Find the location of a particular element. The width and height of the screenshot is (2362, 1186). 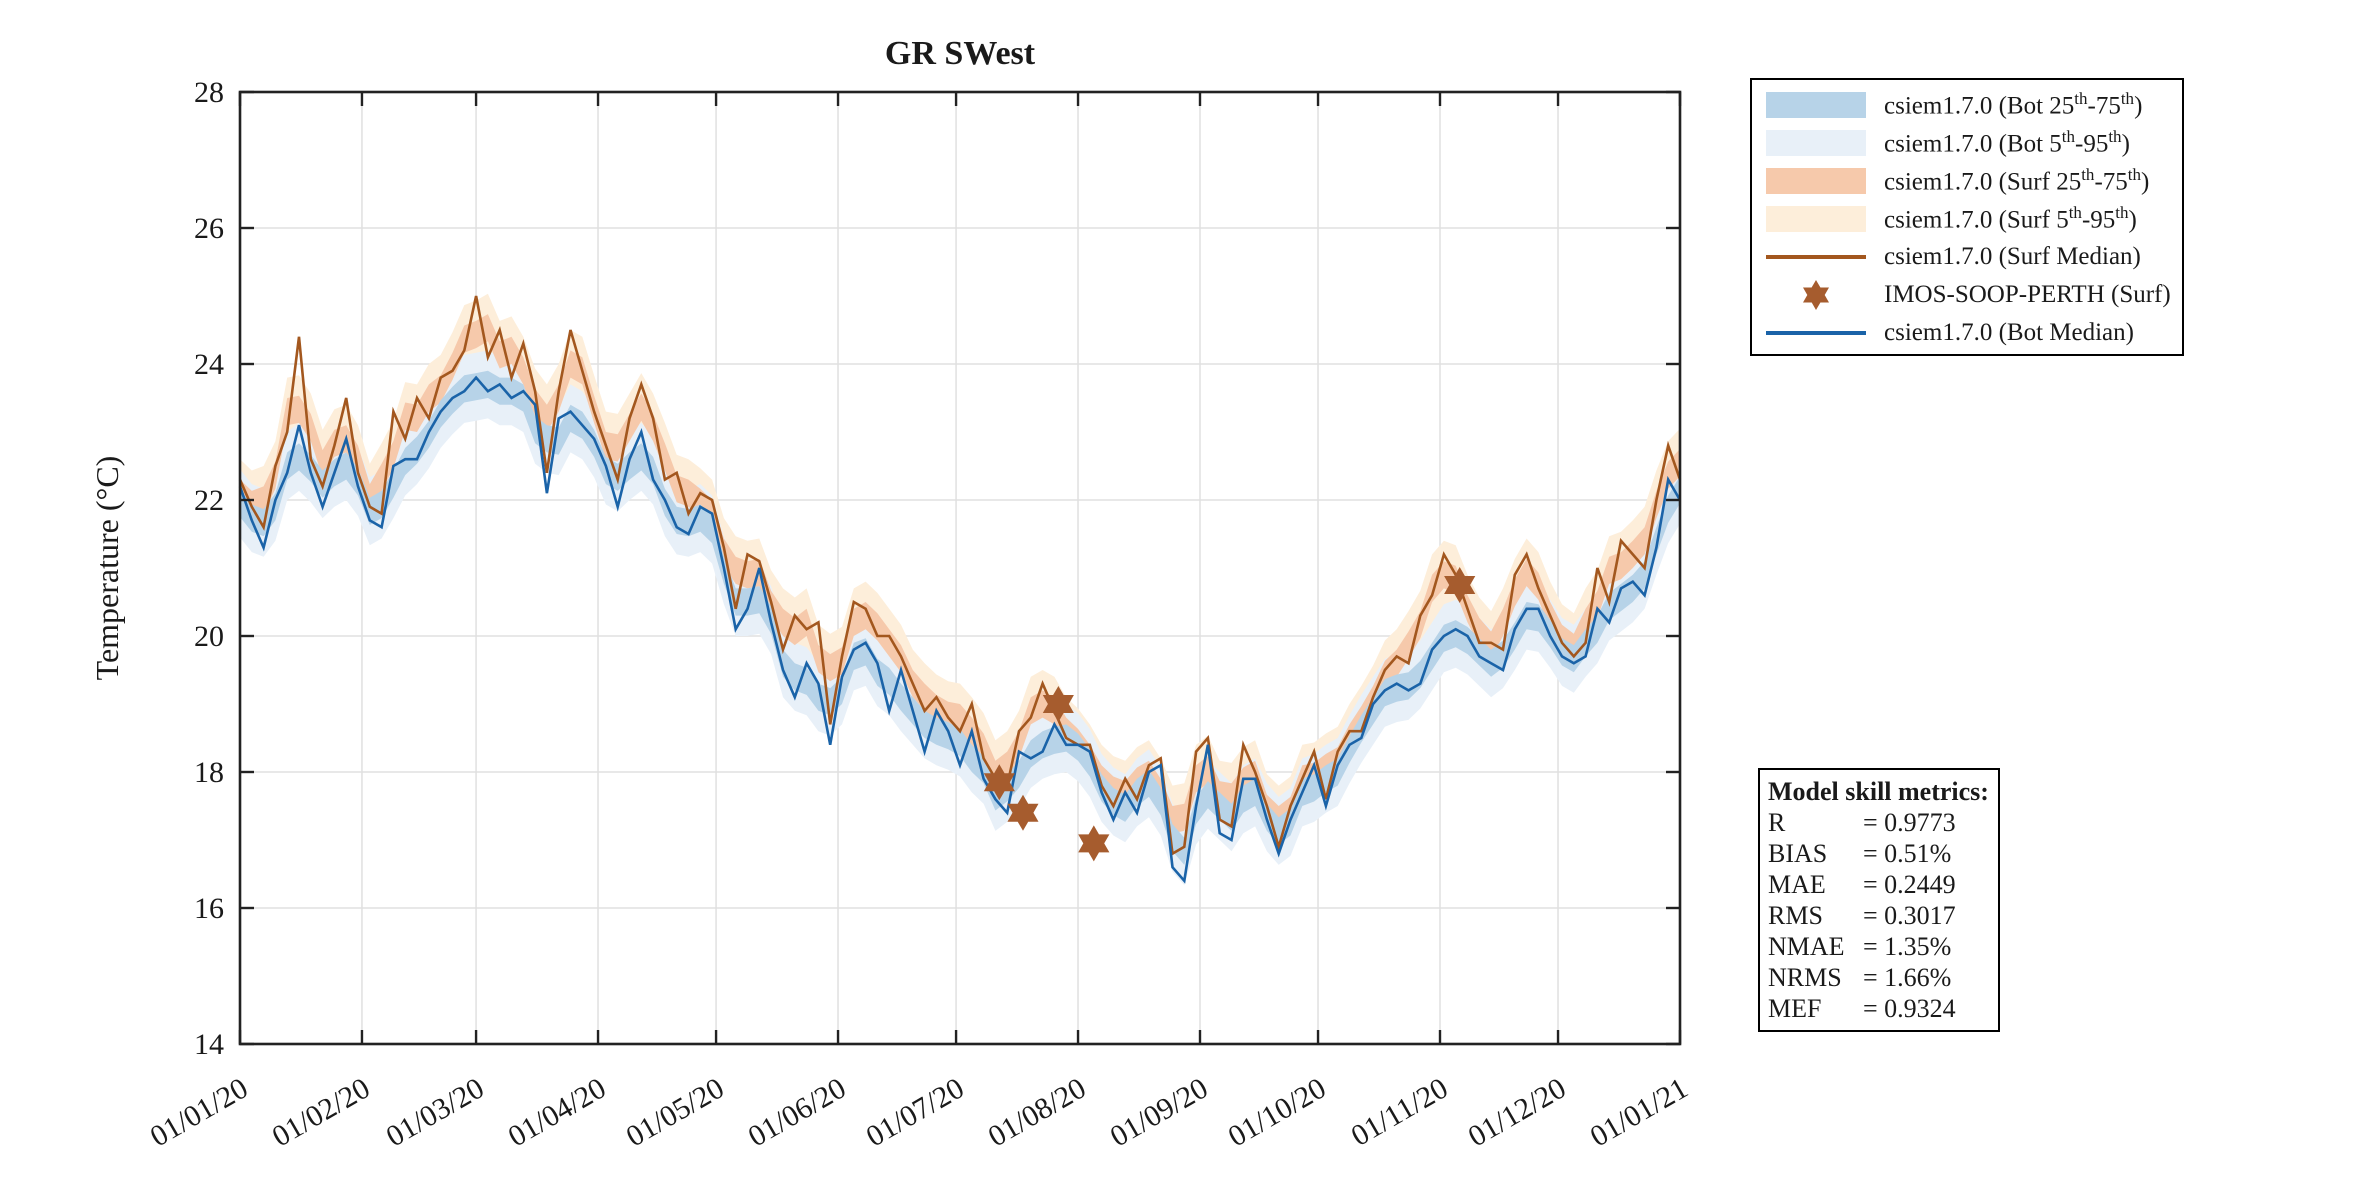

metric-label: NRMS is located at coordinates (1805, 977).